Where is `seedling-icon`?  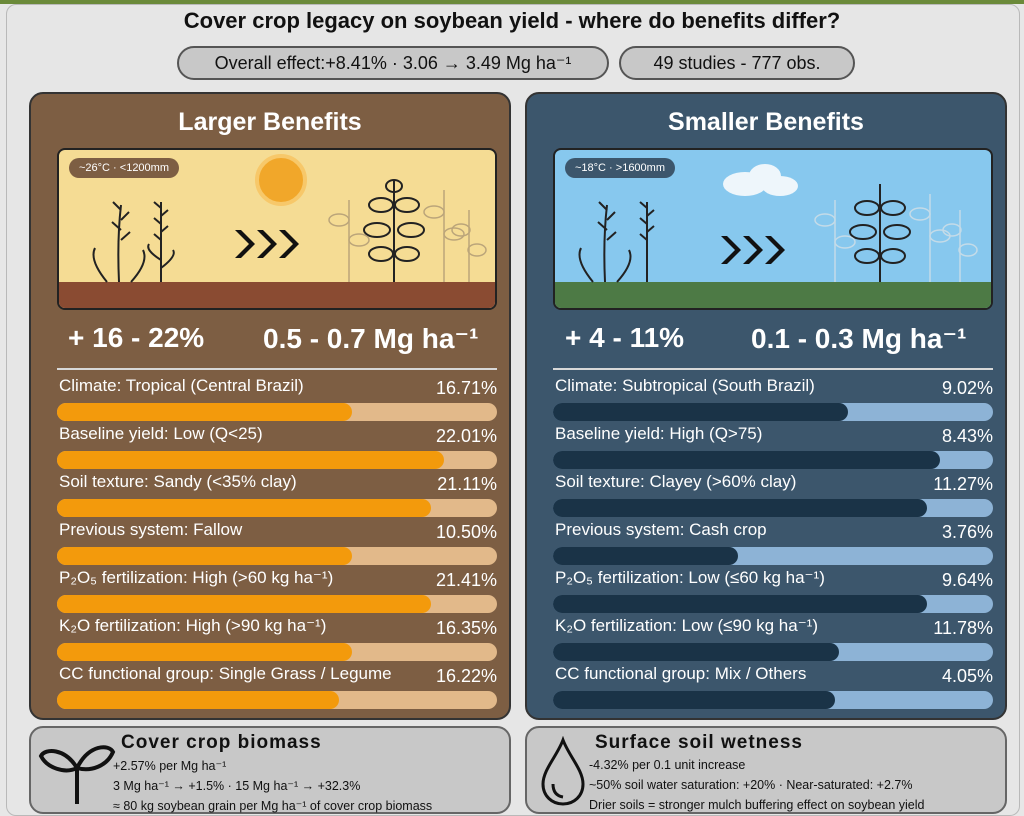 seedling-icon is located at coordinates (77, 774).